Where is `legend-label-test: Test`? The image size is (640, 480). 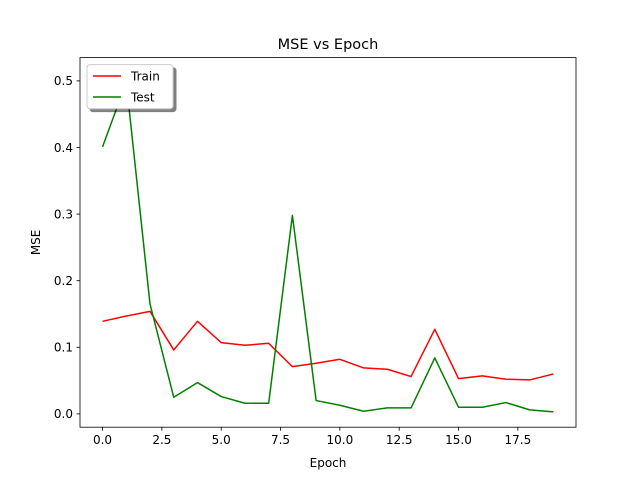
legend-label-test: Test is located at coordinates (142, 98).